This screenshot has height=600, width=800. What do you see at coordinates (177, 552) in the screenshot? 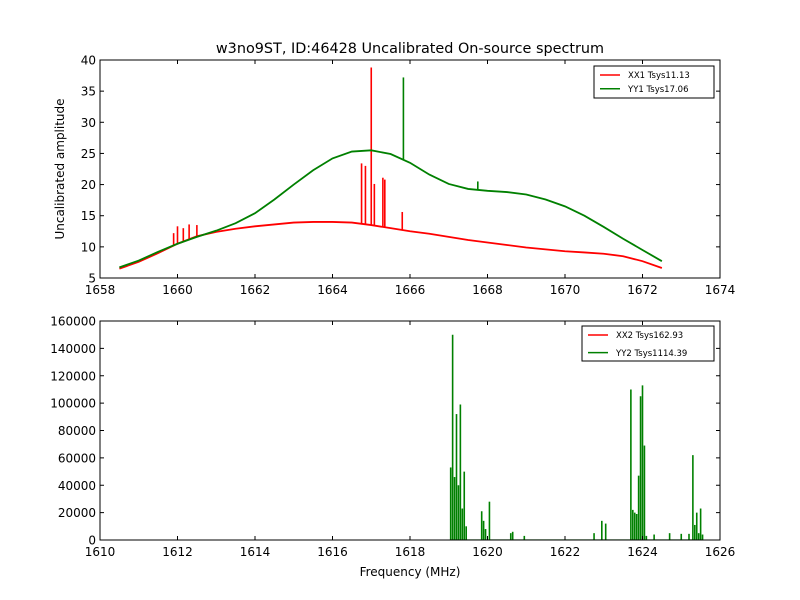
I see `x-tick-label: 1612` at bounding box center [177, 552].